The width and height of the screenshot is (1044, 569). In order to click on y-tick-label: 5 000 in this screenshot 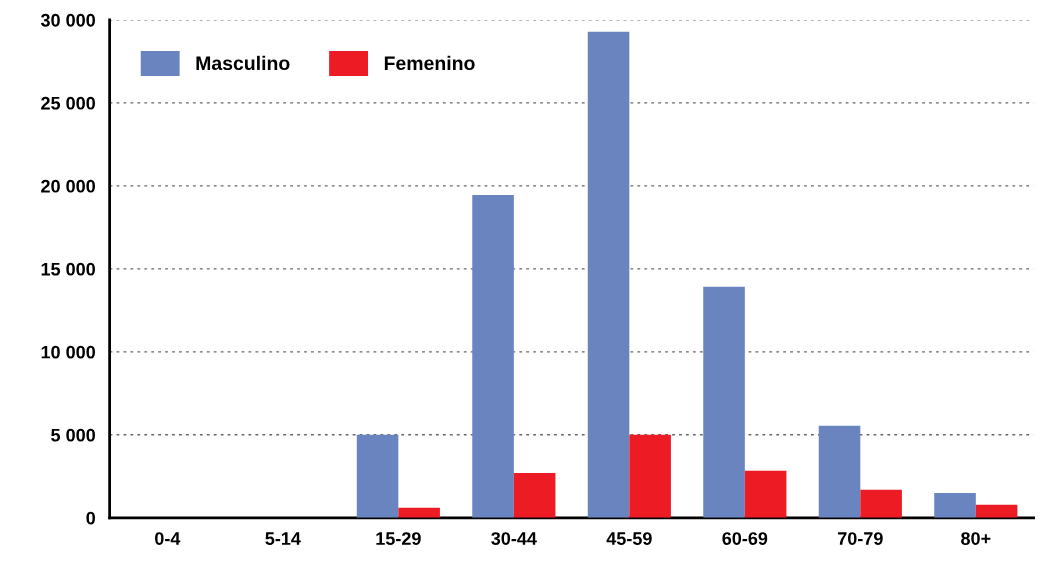, I will do `click(73, 435)`.